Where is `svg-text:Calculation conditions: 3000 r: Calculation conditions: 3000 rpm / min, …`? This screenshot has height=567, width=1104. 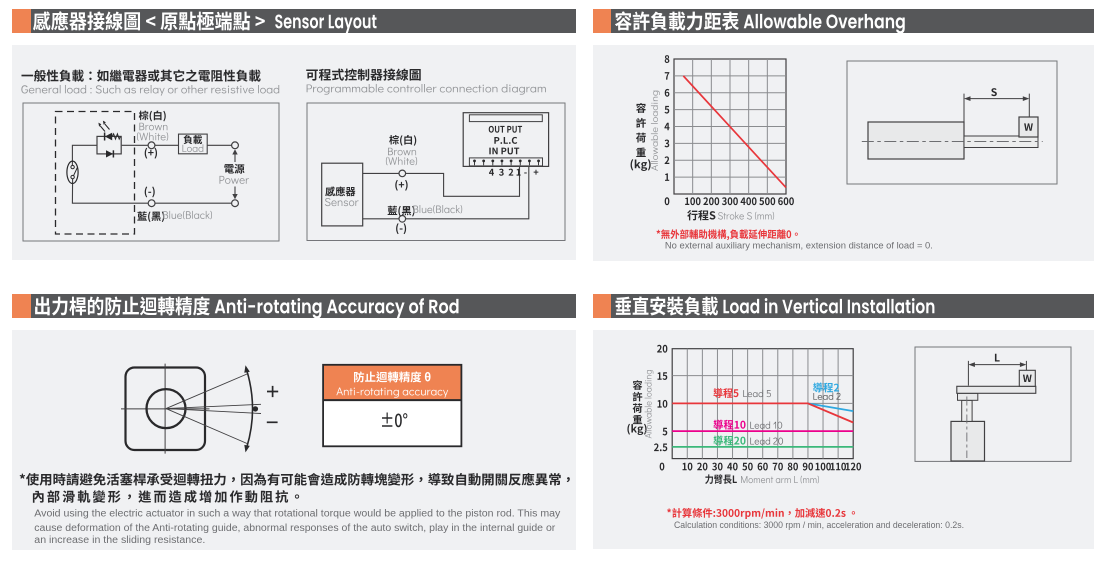
svg-text:Calculation conditions: 3000 r: Calculation conditions: 3000 rpm / min, … is located at coordinates (819, 525).